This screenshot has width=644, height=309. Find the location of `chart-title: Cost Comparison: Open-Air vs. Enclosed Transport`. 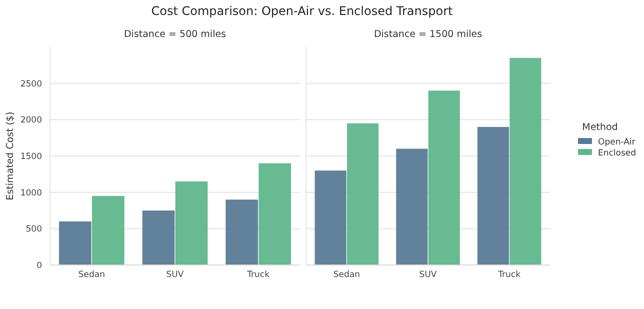

chart-title: Cost Comparison: Open-Air vs. Enclosed Transport is located at coordinates (302, 11).